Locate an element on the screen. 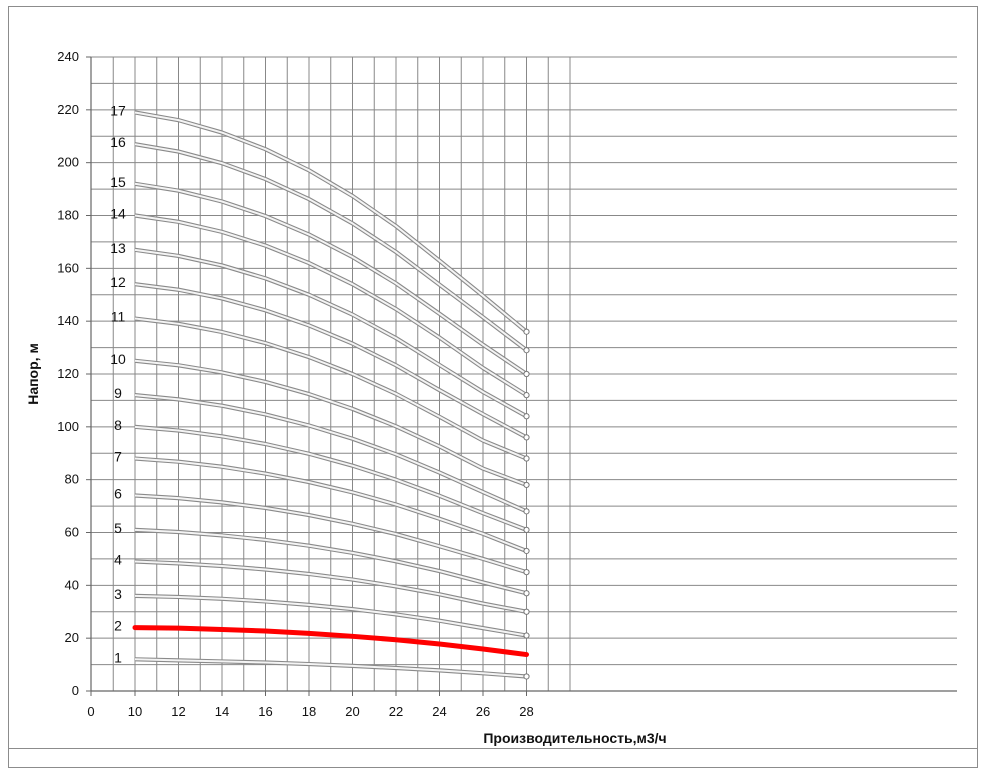 The width and height of the screenshot is (988, 768). y-tick-label: 240 is located at coordinates (68, 56).